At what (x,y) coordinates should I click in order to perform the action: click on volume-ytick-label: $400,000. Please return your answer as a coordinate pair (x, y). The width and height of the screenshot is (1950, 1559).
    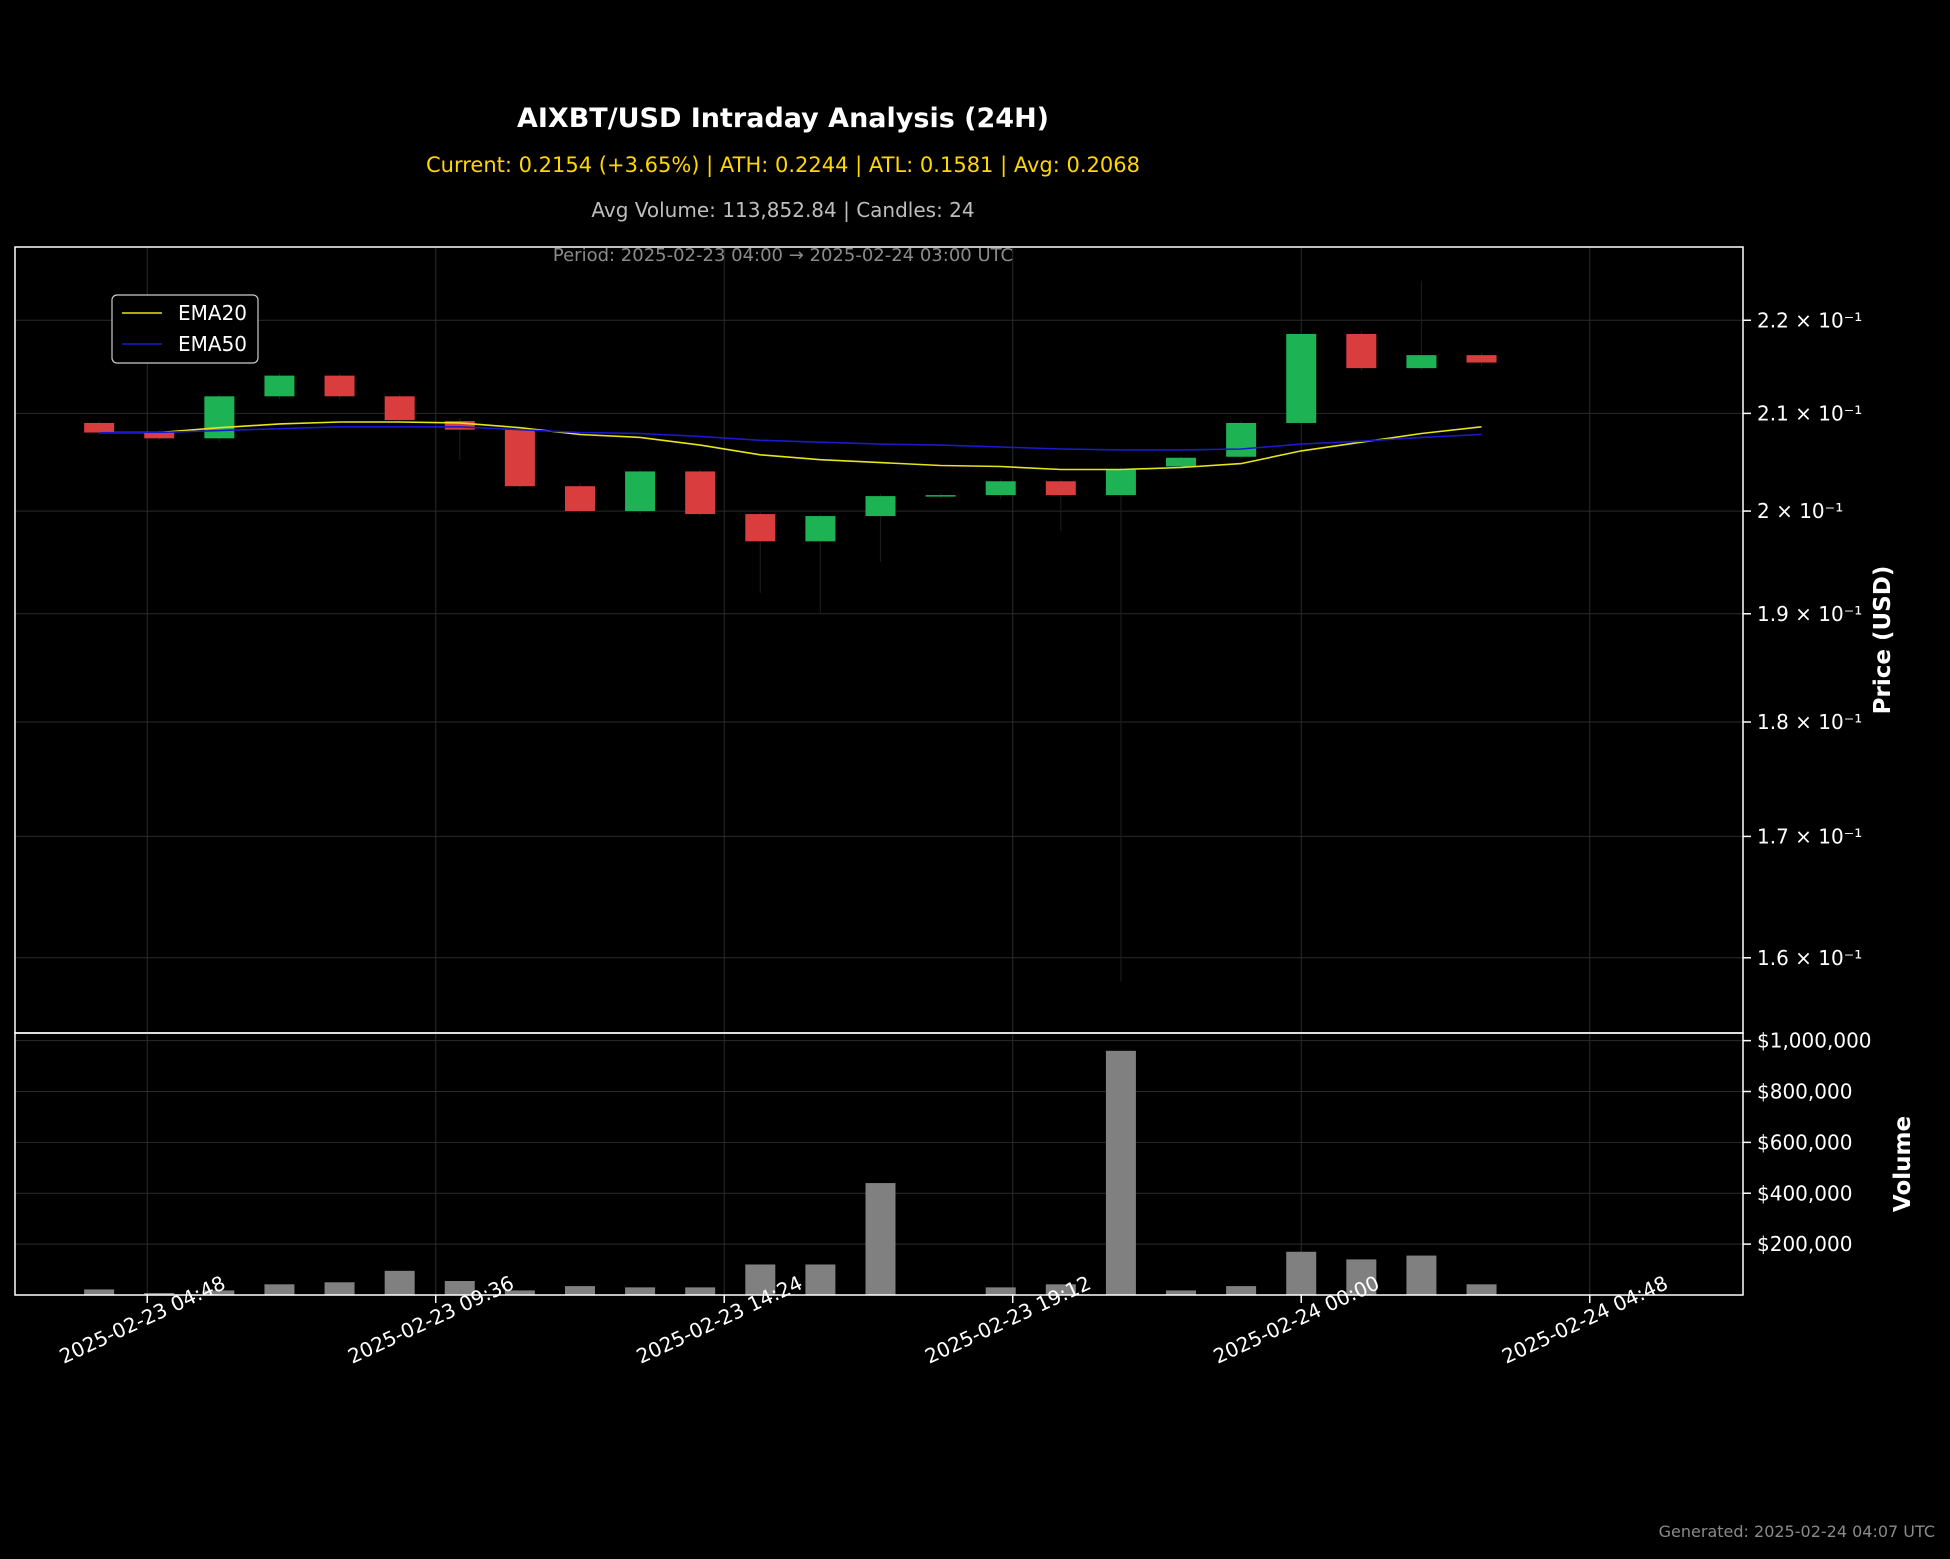
    Looking at the image, I should click on (1804, 1193).